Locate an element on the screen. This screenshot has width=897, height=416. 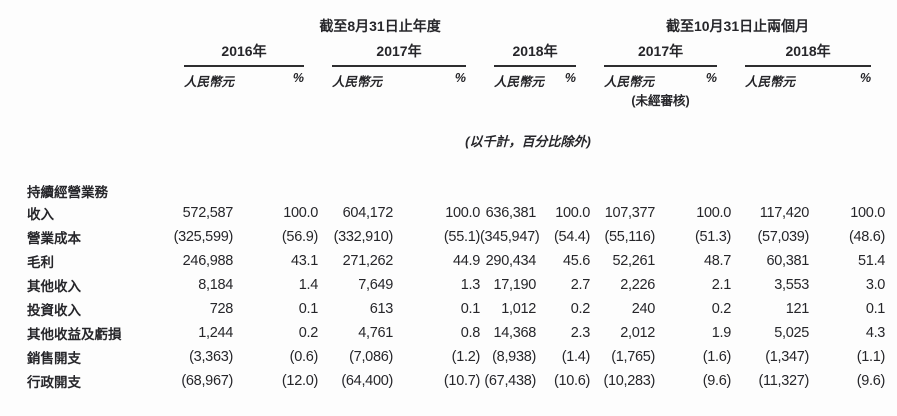
percent-value: (10.7) is located at coordinates (461, 381).